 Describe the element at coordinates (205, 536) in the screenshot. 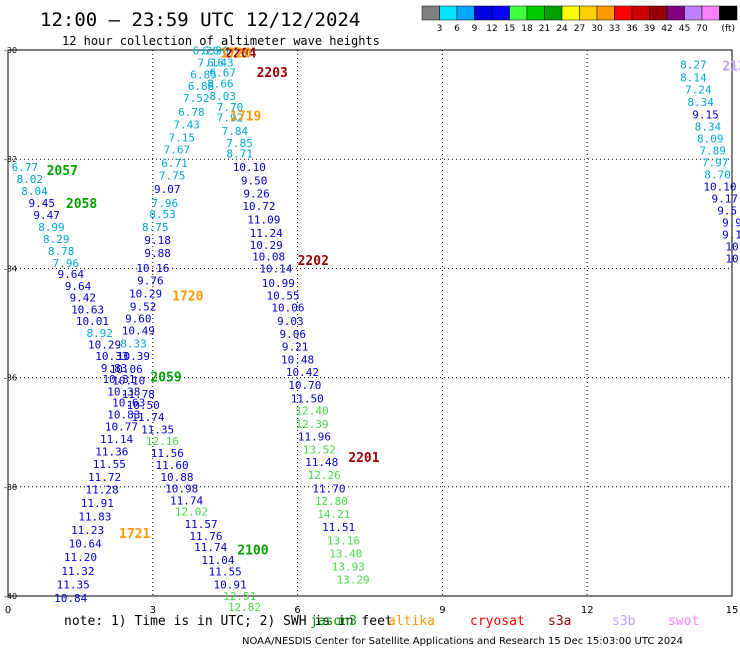

I see `wave-height-value: 11.76` at that location.